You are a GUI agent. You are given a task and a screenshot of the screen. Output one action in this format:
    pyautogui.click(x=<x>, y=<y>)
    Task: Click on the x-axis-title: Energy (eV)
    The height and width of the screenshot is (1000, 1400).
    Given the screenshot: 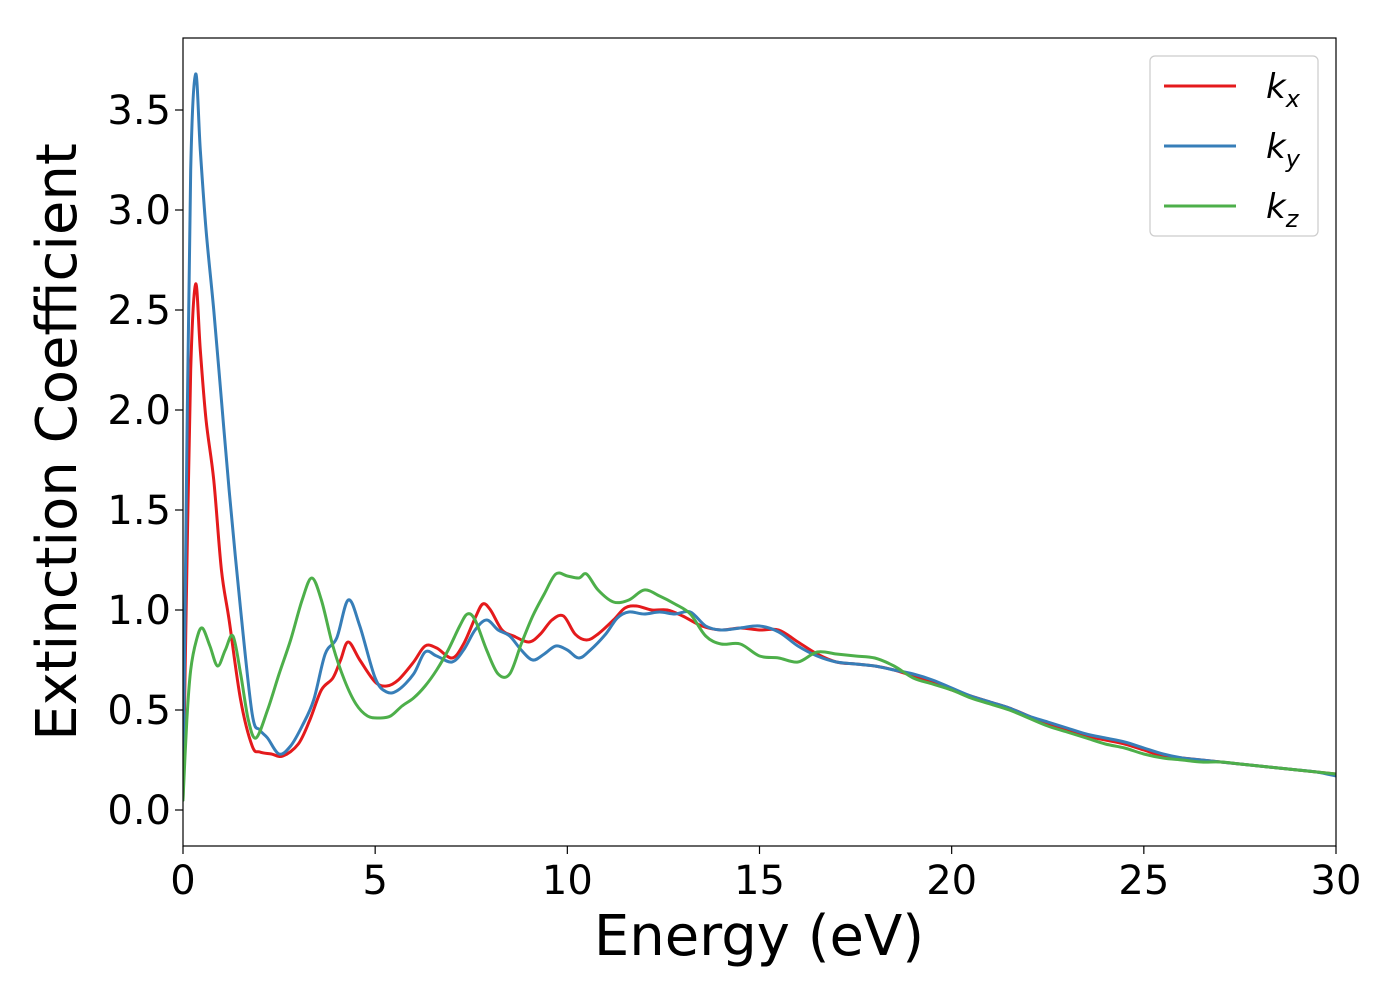 What is the action you would take?
    pyautogui.click(x=759, y=936)
    